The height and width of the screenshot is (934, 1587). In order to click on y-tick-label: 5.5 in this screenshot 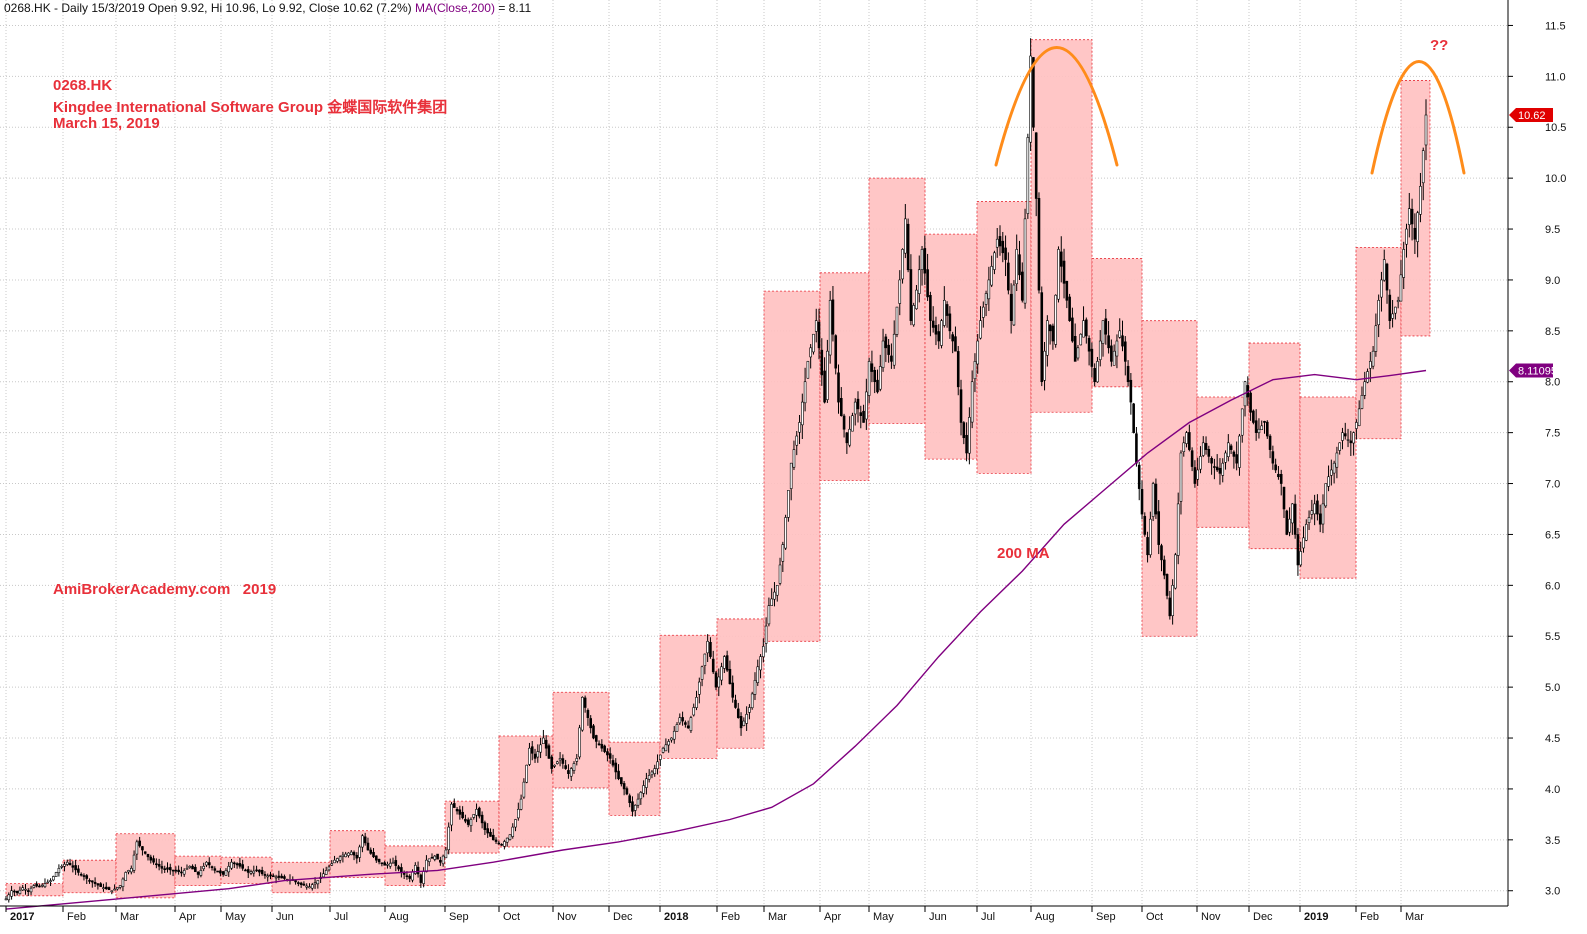, I will do `click(1552, 637)`.